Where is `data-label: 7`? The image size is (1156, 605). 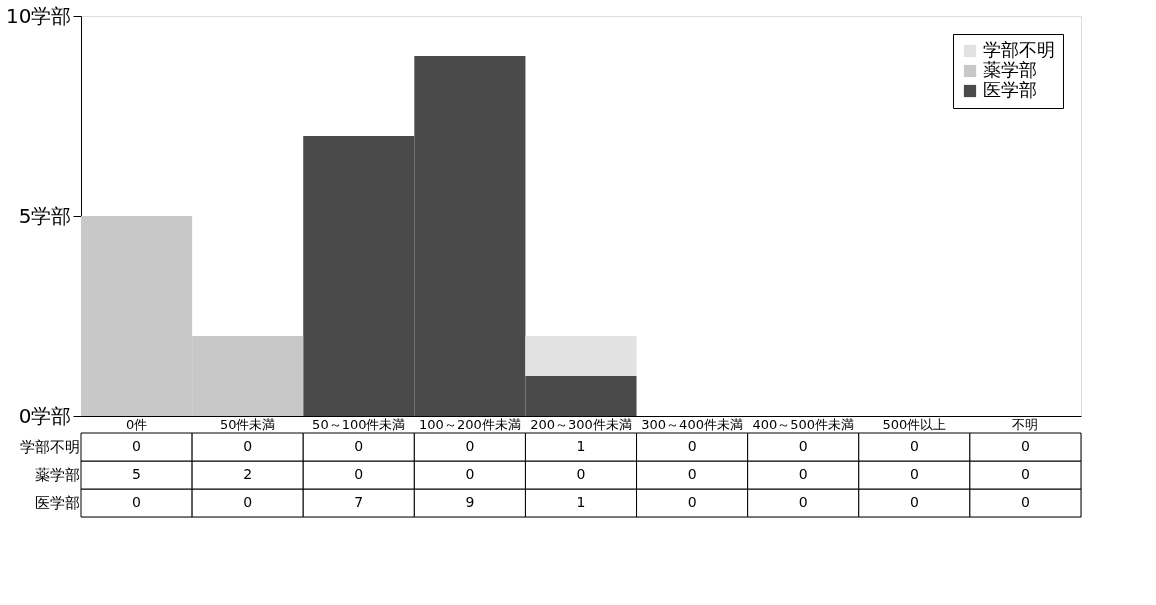
data-label: 7 is located at coordinates (359, 502).